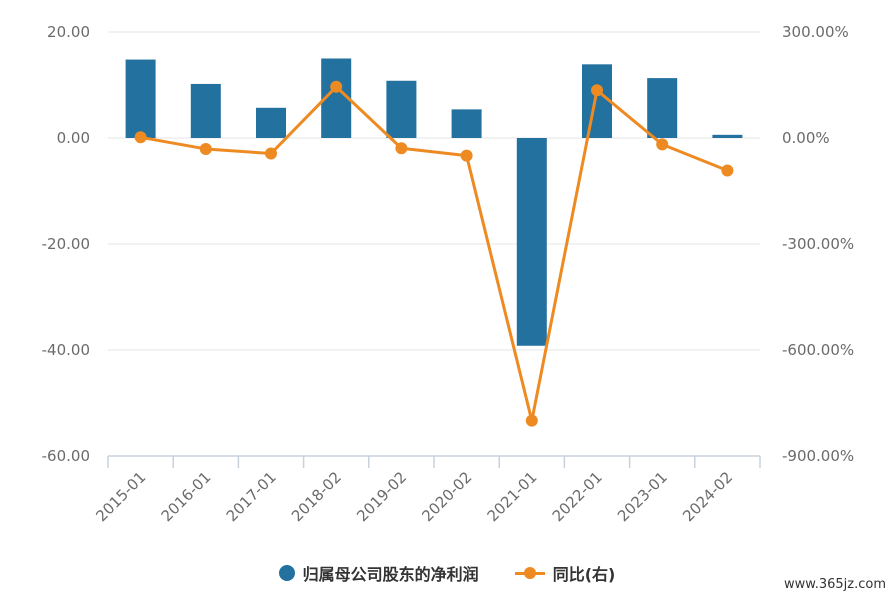 The height and width of the screenshot is (598, 894). I want to click on x-tick-label: 2023-01, so click(642, 496).